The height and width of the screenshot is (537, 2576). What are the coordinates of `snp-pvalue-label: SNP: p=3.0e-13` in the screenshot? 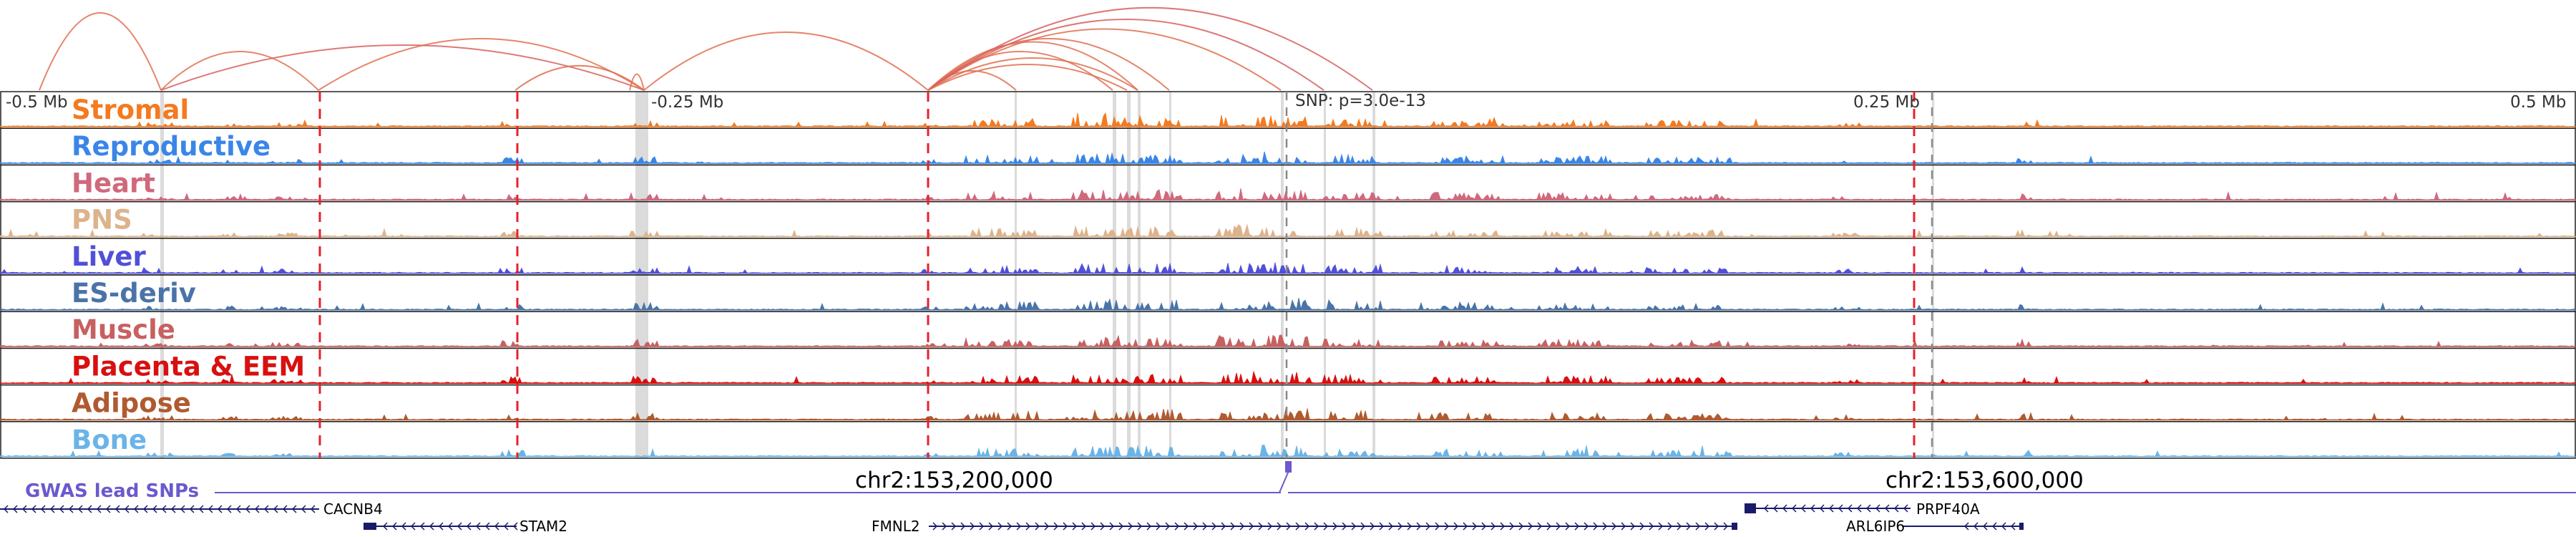 It's located at (1360, 101).